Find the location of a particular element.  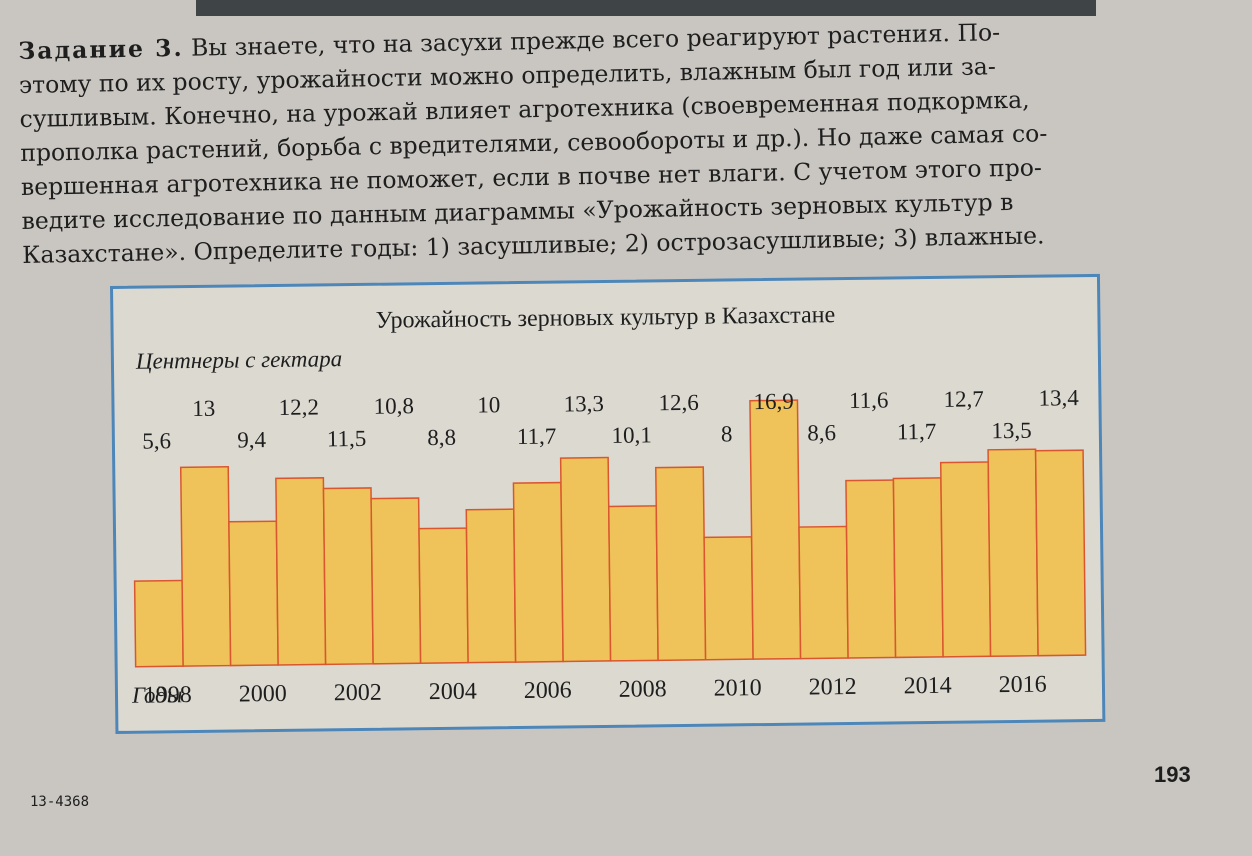

bar-2008 is located at coordinates (633, 583).